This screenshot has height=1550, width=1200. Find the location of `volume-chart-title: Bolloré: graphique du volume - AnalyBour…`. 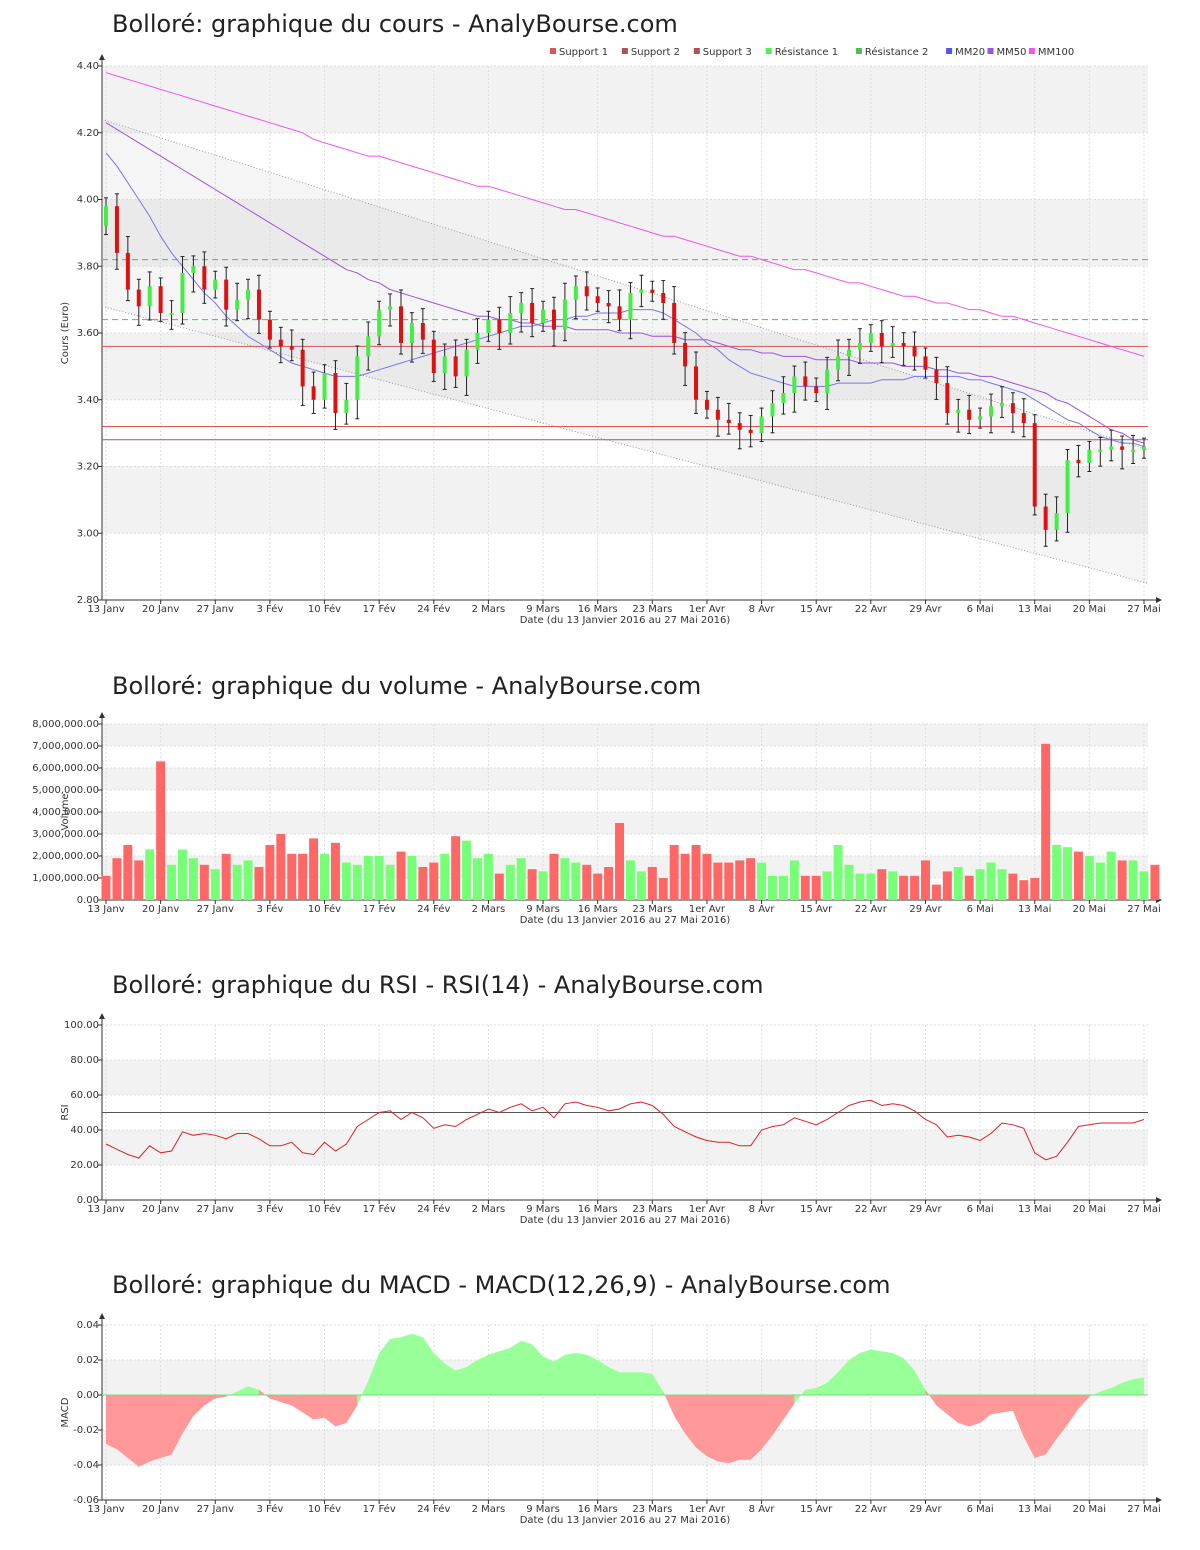

volume-chart-title: Bolloré: graphique du volume - AnalyBour… is located at coordinates (407, 686).